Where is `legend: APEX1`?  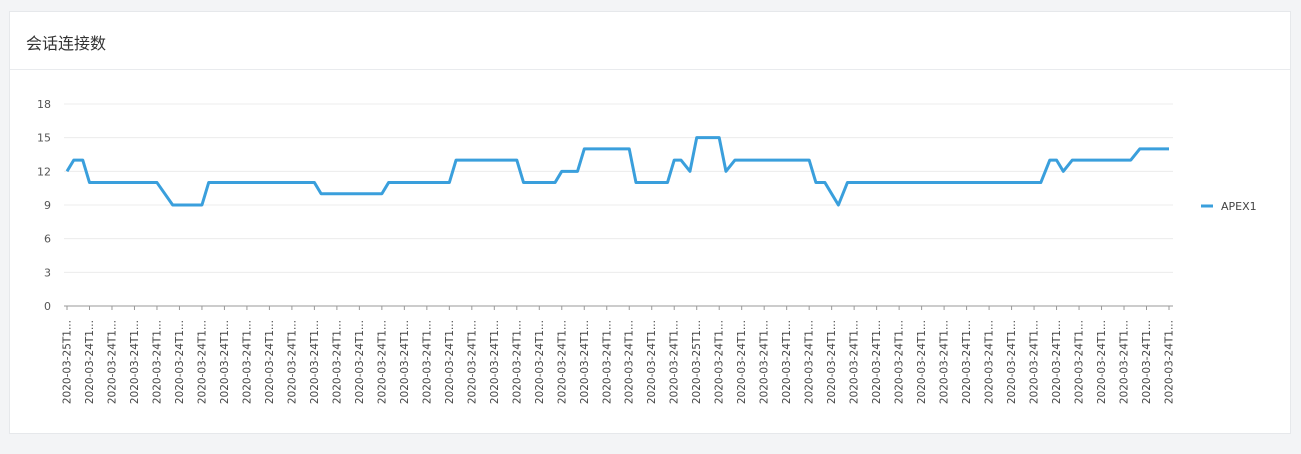
legend: APEX1 is located at coordinates (1229, 206).